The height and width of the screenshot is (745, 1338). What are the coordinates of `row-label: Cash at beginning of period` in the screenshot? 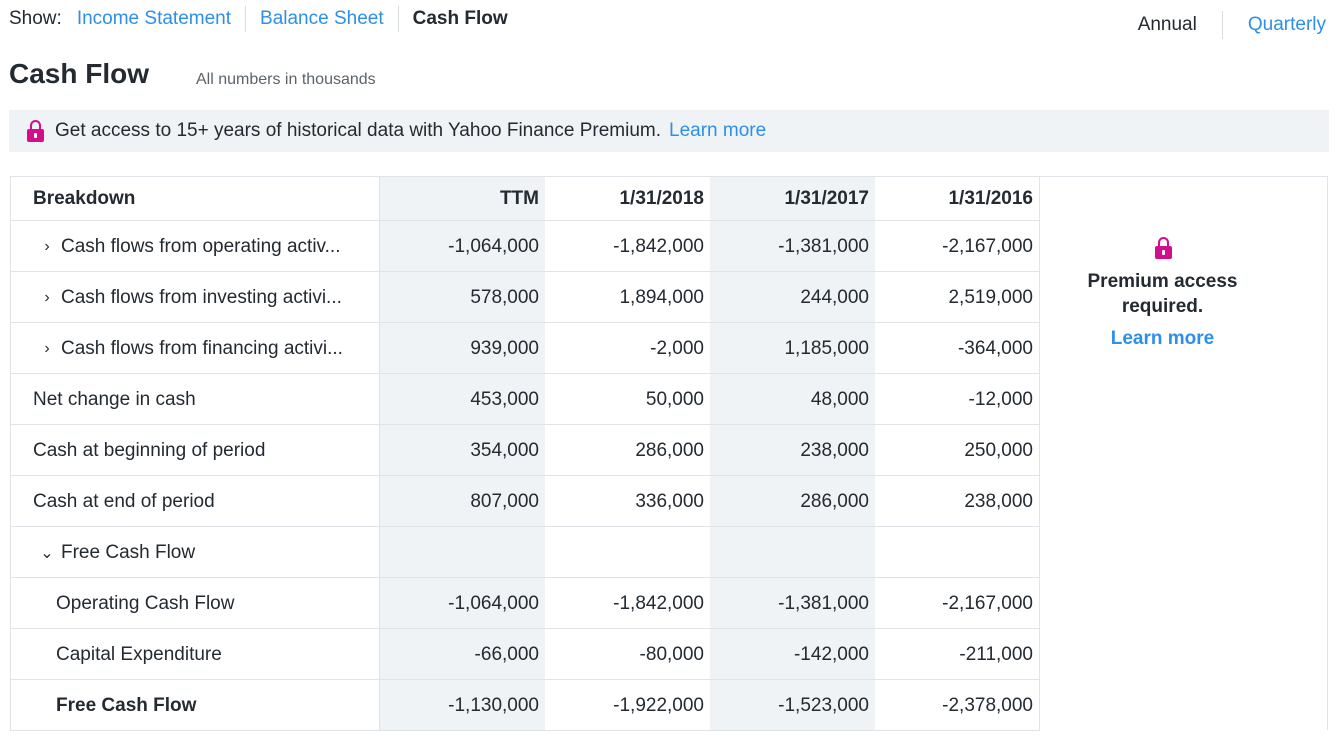 It's located at (149, 450).